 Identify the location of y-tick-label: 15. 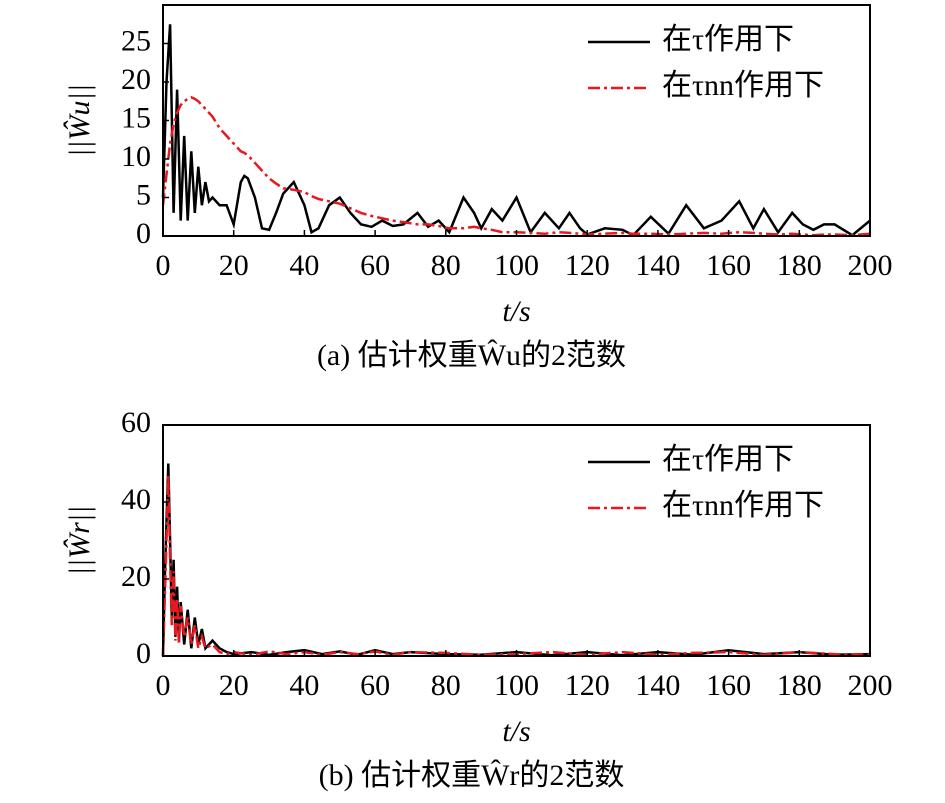
(136, 117).